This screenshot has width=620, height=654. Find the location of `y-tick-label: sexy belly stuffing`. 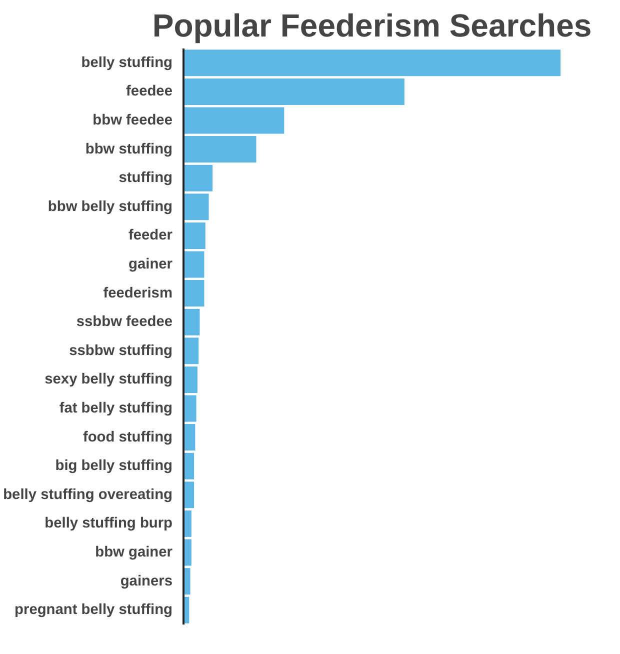

y-tick-label: sexy belly stuffing is located at coordinates (108, 380).